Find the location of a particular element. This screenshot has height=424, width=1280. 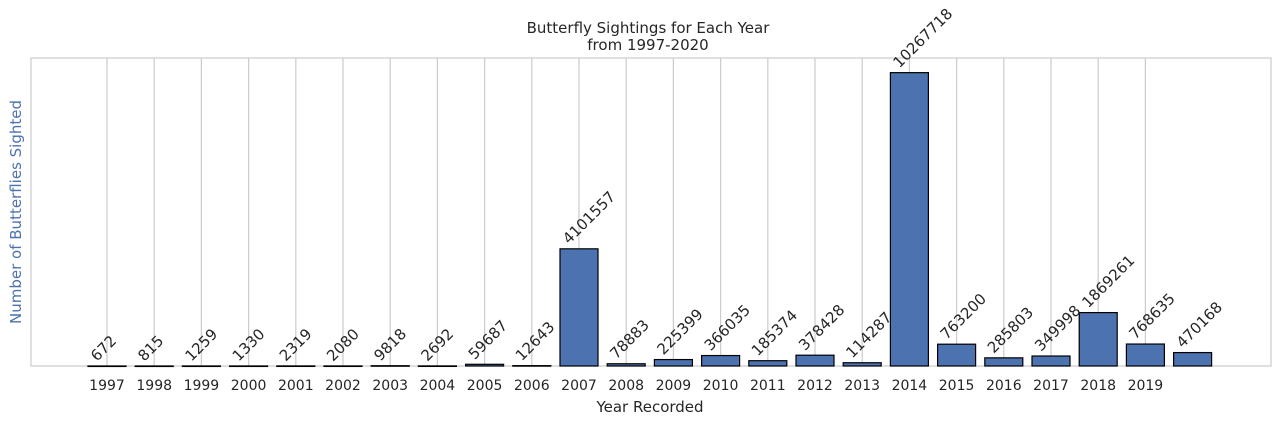

x-tick-label: 2002 is located at coordinates (343, 386).